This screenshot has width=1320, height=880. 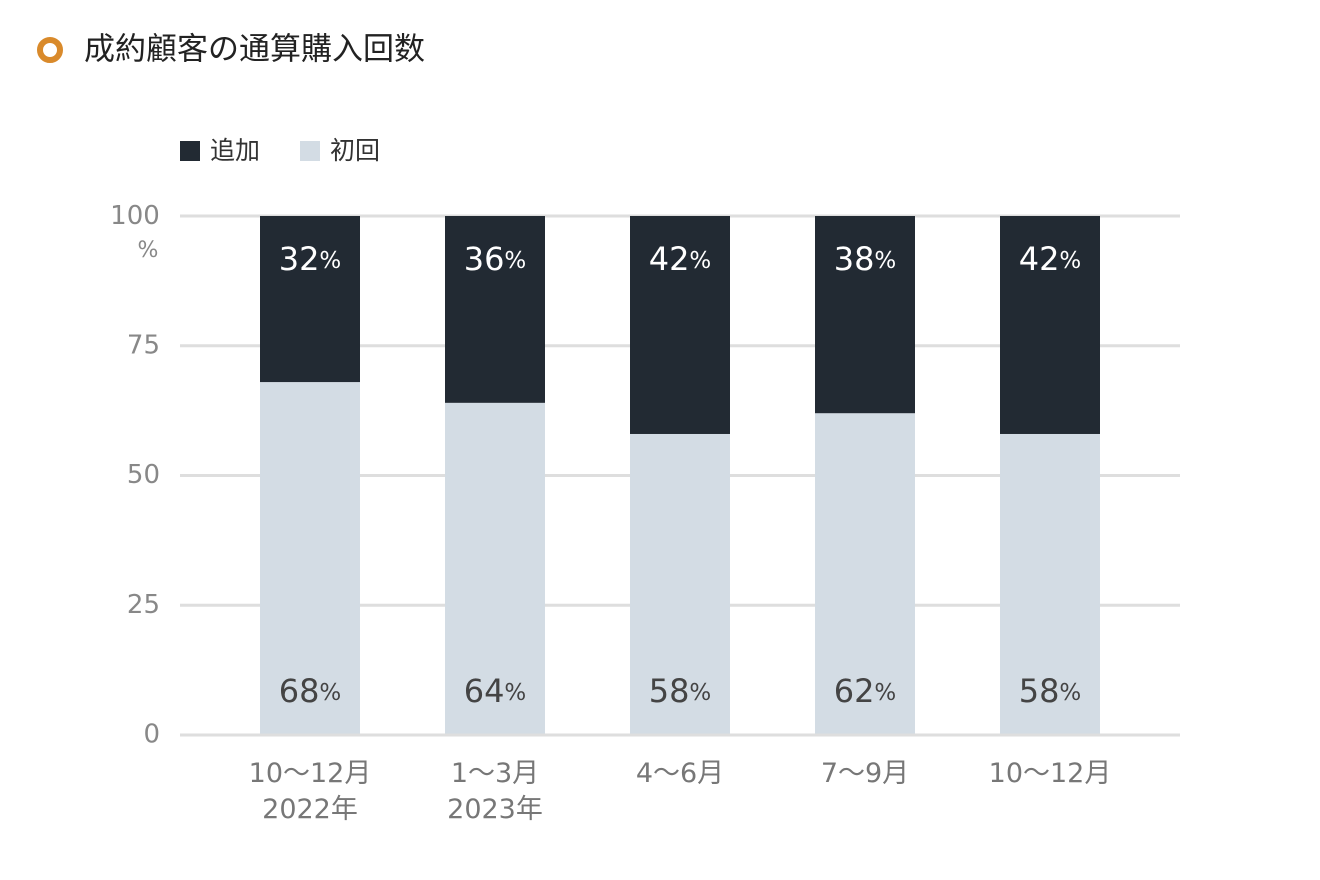 What do you see at coordinates (143, 345) in the screenshot?
I see `y-tick-label: 75` at bounding box center [143, 345].